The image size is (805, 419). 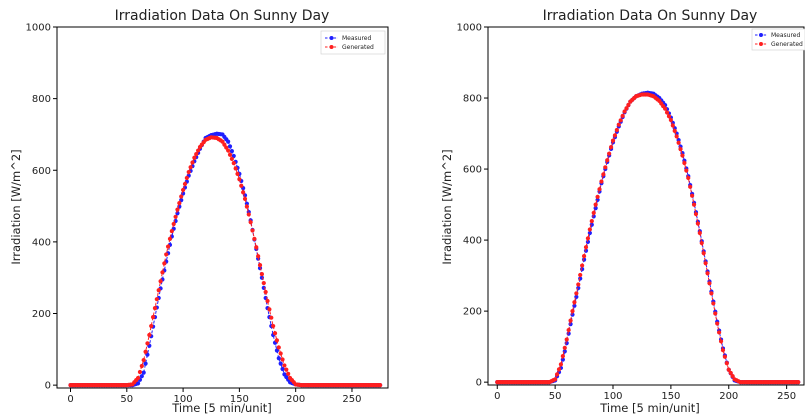 What do you see at coordinates (183, 399) in the screenshot?
I see `x-tick-label: 100` at bounding box center [183, 399].